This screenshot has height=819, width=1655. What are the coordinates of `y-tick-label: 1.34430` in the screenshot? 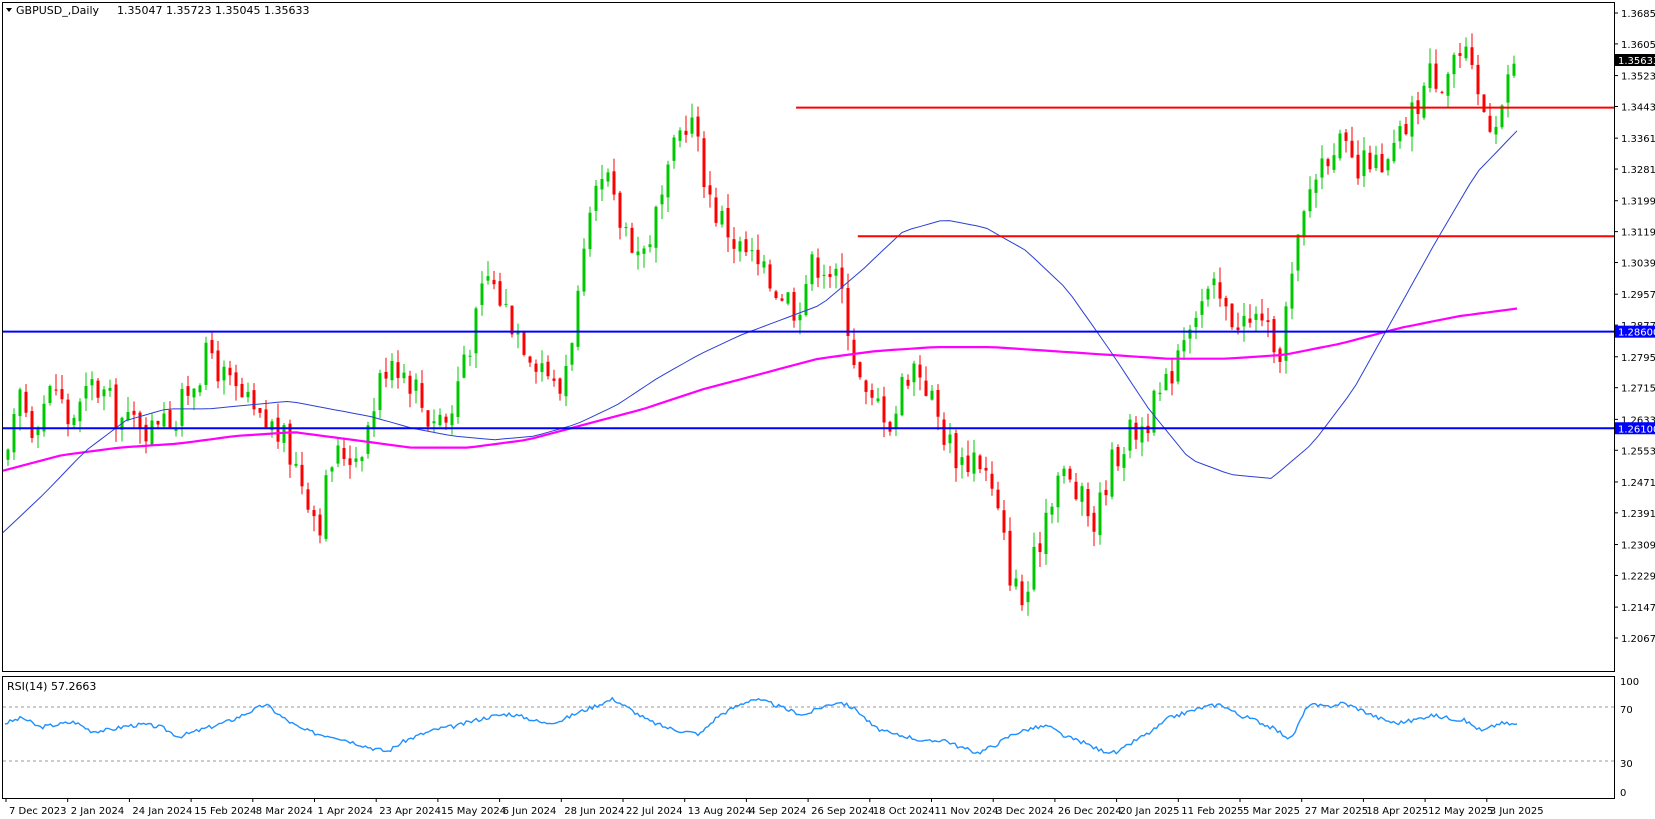 It's located at (1638, 107).